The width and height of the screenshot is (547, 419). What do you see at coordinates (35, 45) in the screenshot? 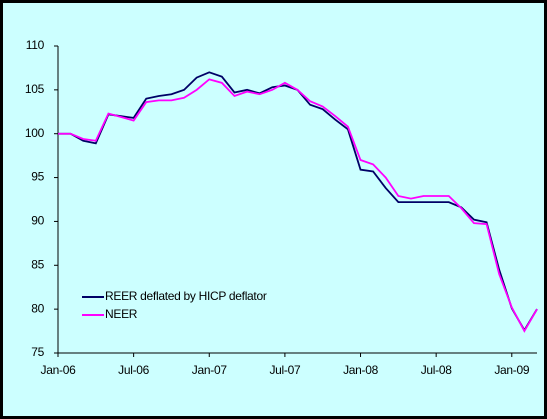
I see `y-tick-label: 110` at bounding box center [35, 45].